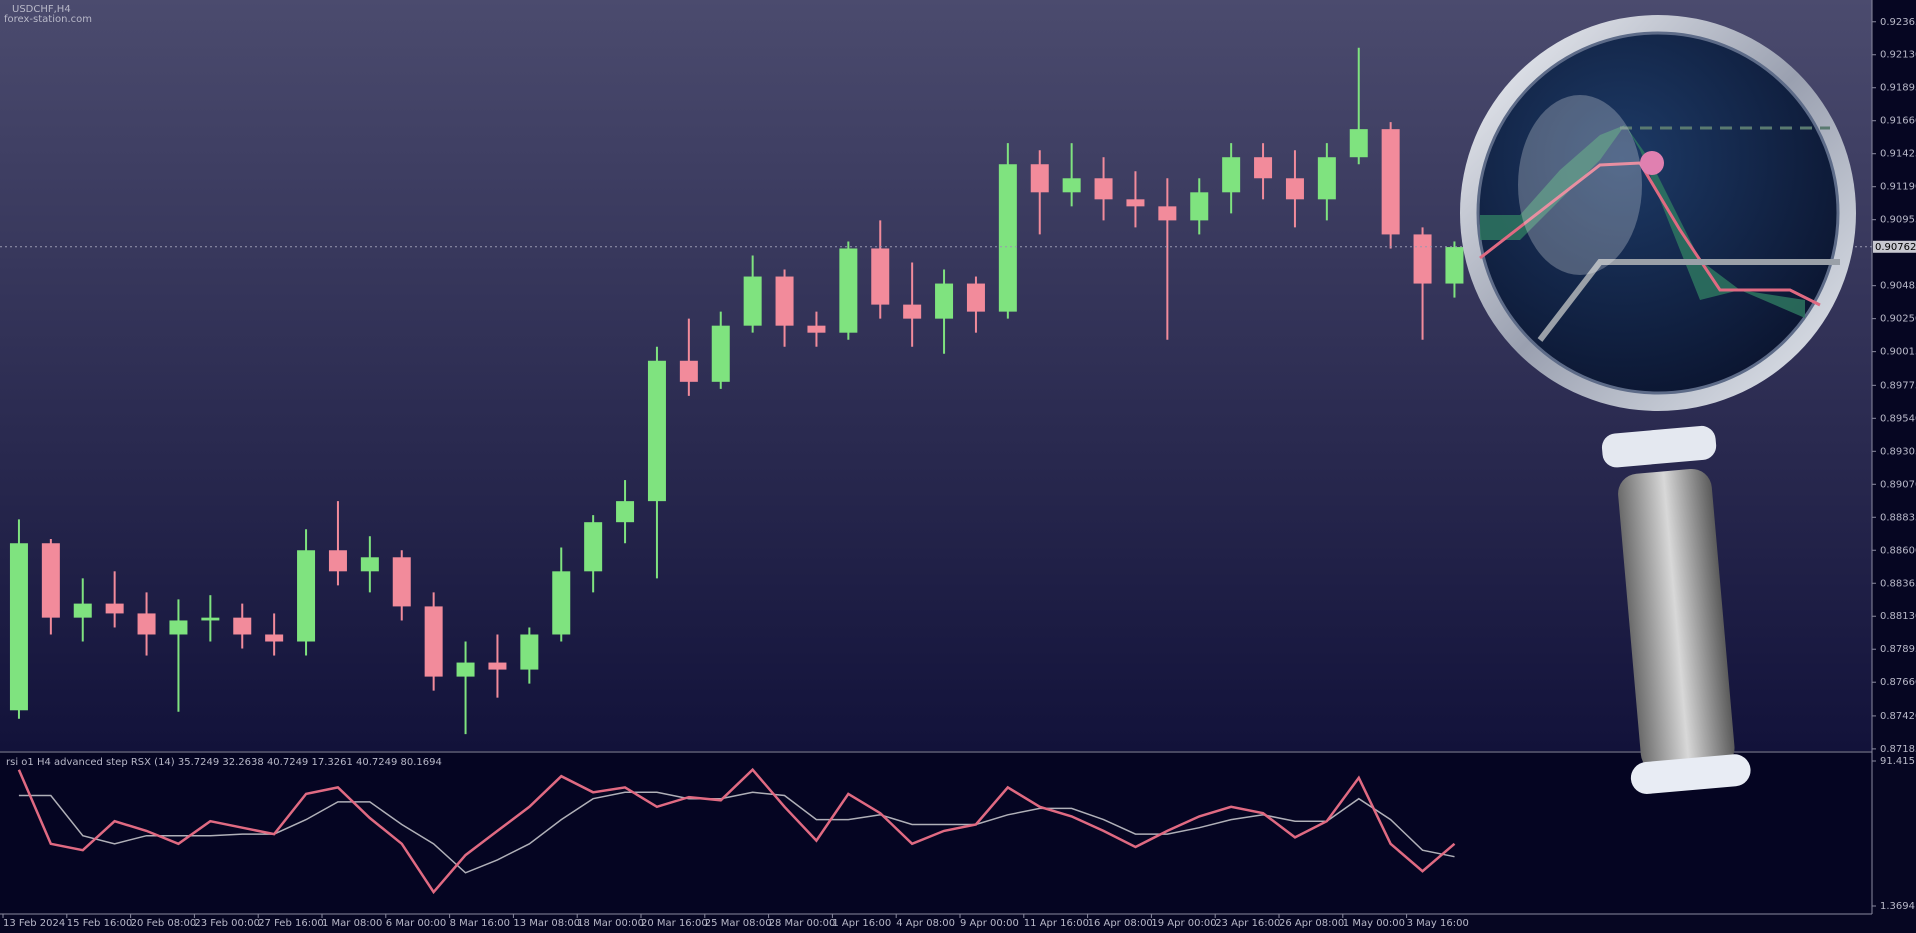 This screenshot has height=933, width=1916. I want to click on y-tick-label: 0.91895, so click(1898, 88).